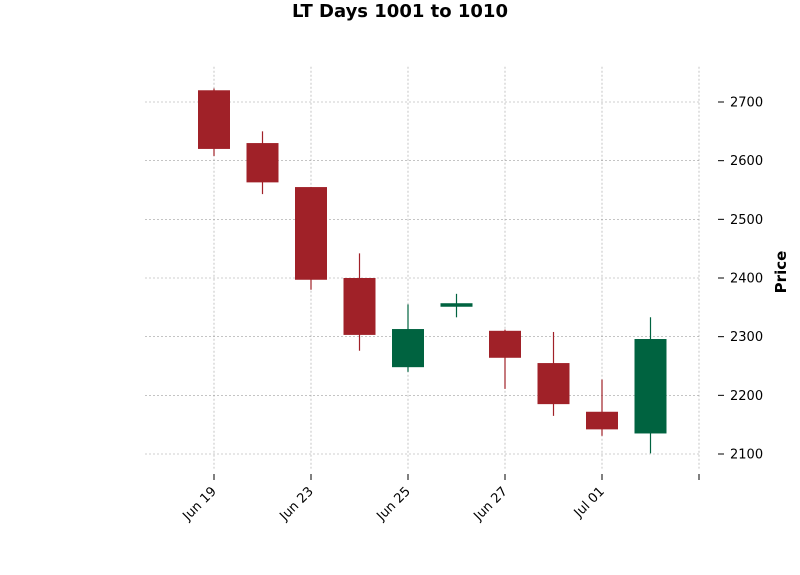  What do you see at coordinates (781, 272) in the screenshot?
I see `y-axis-label: Price` at bounding box center [781, 272].